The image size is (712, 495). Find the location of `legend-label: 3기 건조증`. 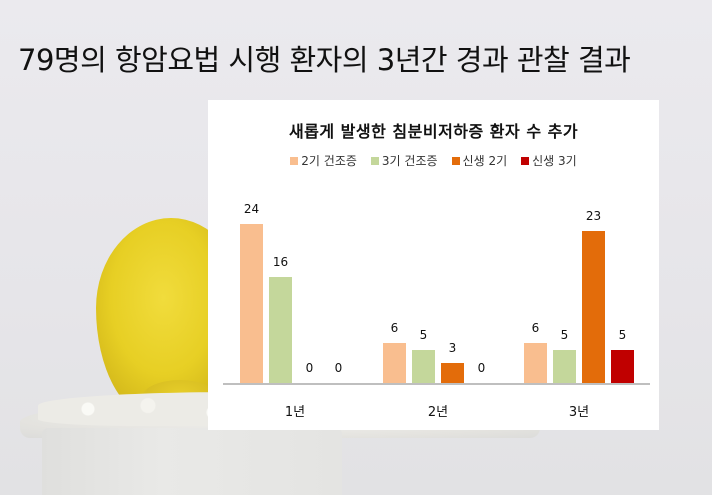

legend-label: 3기 건조증 is located at coordinates (409, 161).